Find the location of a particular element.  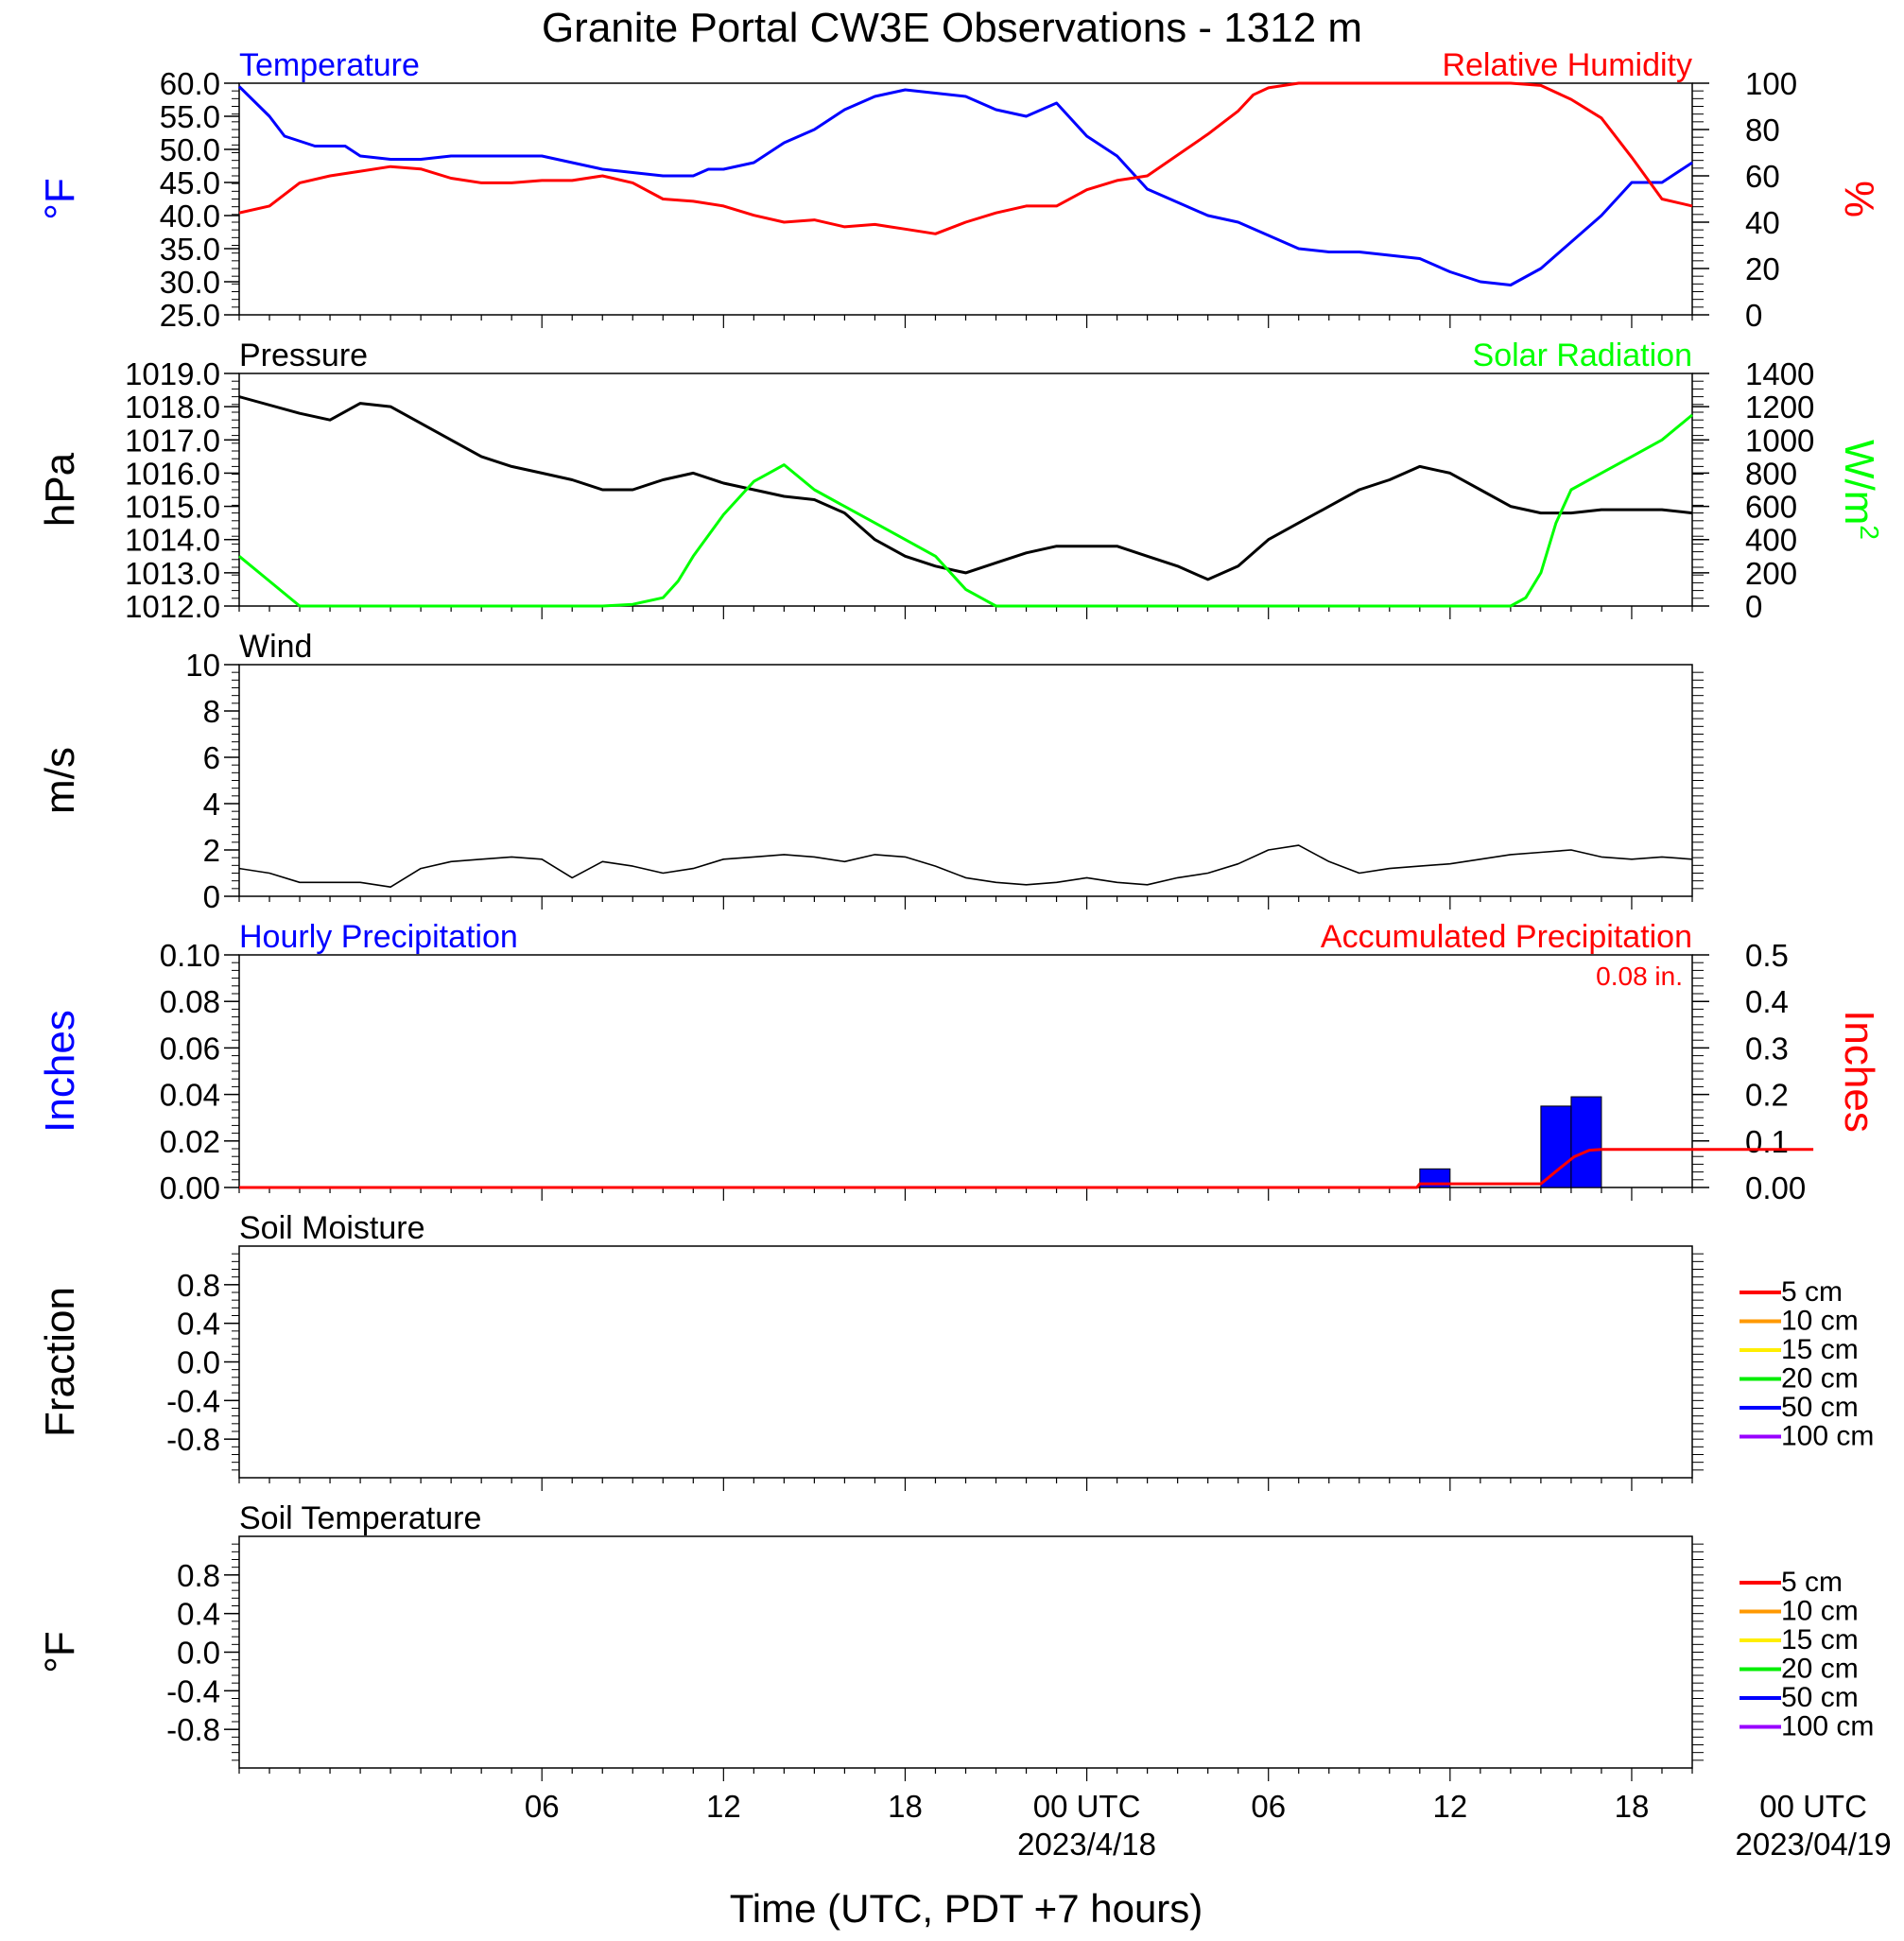

y-tick-label-left: 0.02 is located at coordinates (190, 1141).